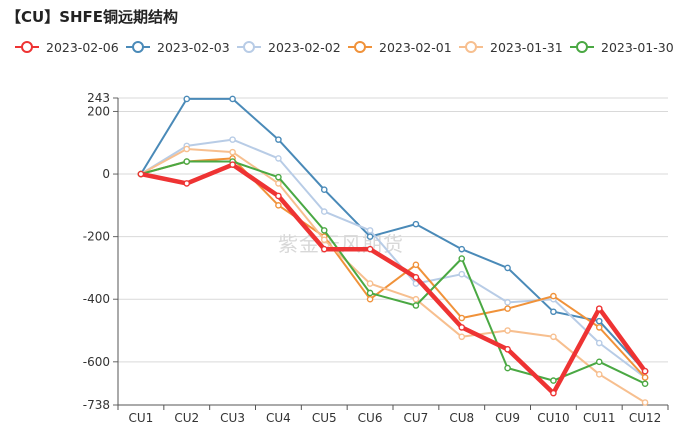 This screenshot has height=430, width=700. Describe the element at coordinates (461, 418) in the screenshot. I see `x-tick-label: CU8` at that location.